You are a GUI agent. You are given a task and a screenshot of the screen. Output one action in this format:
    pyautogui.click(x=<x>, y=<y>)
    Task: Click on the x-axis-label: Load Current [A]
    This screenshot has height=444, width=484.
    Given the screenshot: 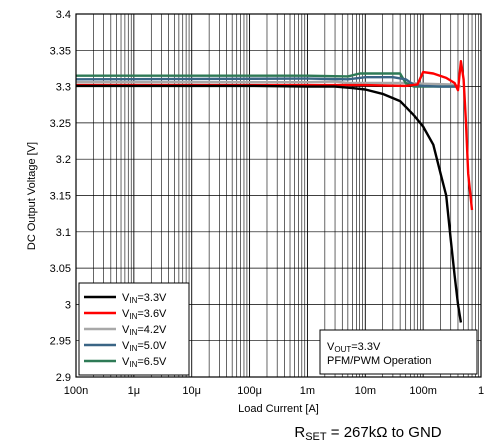 What is the action you would take?
    pyautogui.click(x=278, y=409)
    